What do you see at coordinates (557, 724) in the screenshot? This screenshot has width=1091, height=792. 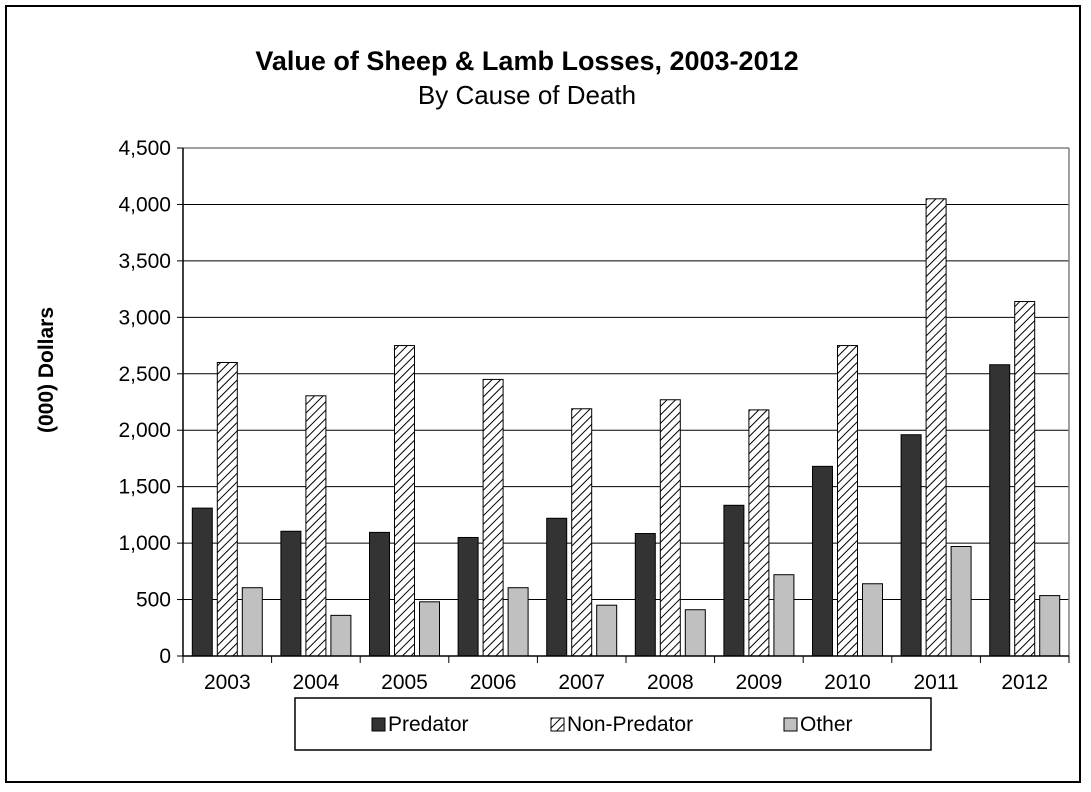 I see `legend-swatch-non-predator` at bounding box center [557, 724].